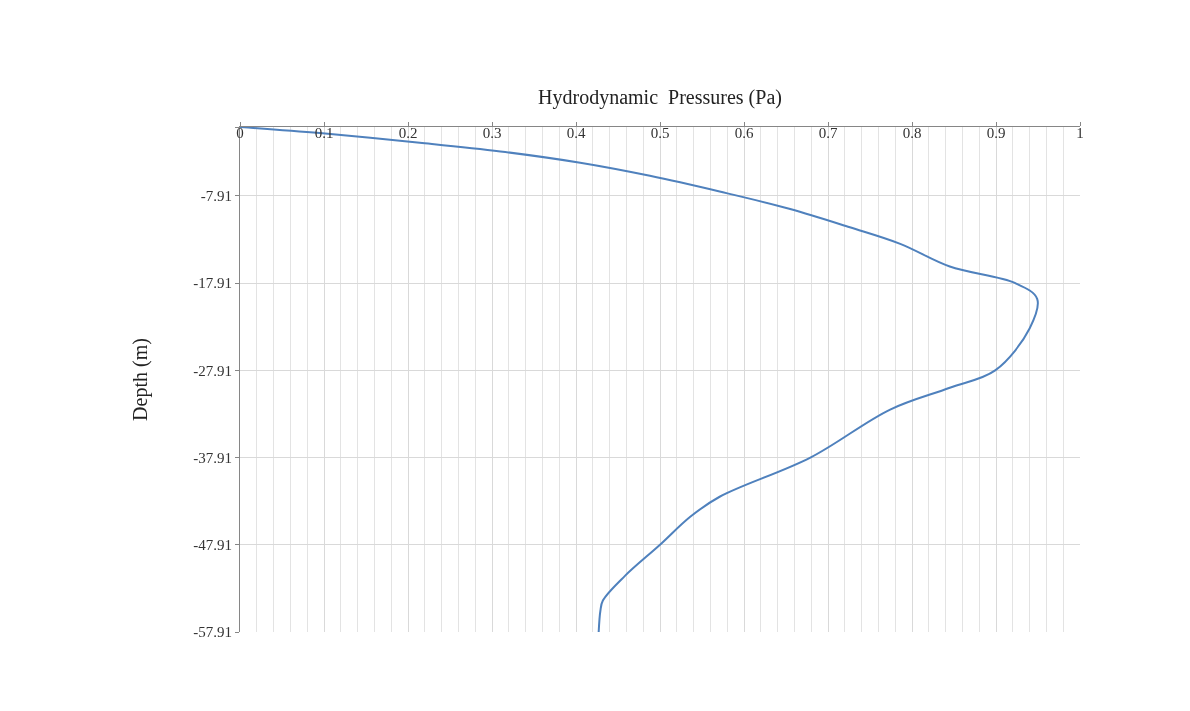 This screenshot has width=1190, height=711. What do you see at coordinates (212, 545) in the screenshot?
I see `y-tick-label: -47.91` at bounding box center [212, 545].